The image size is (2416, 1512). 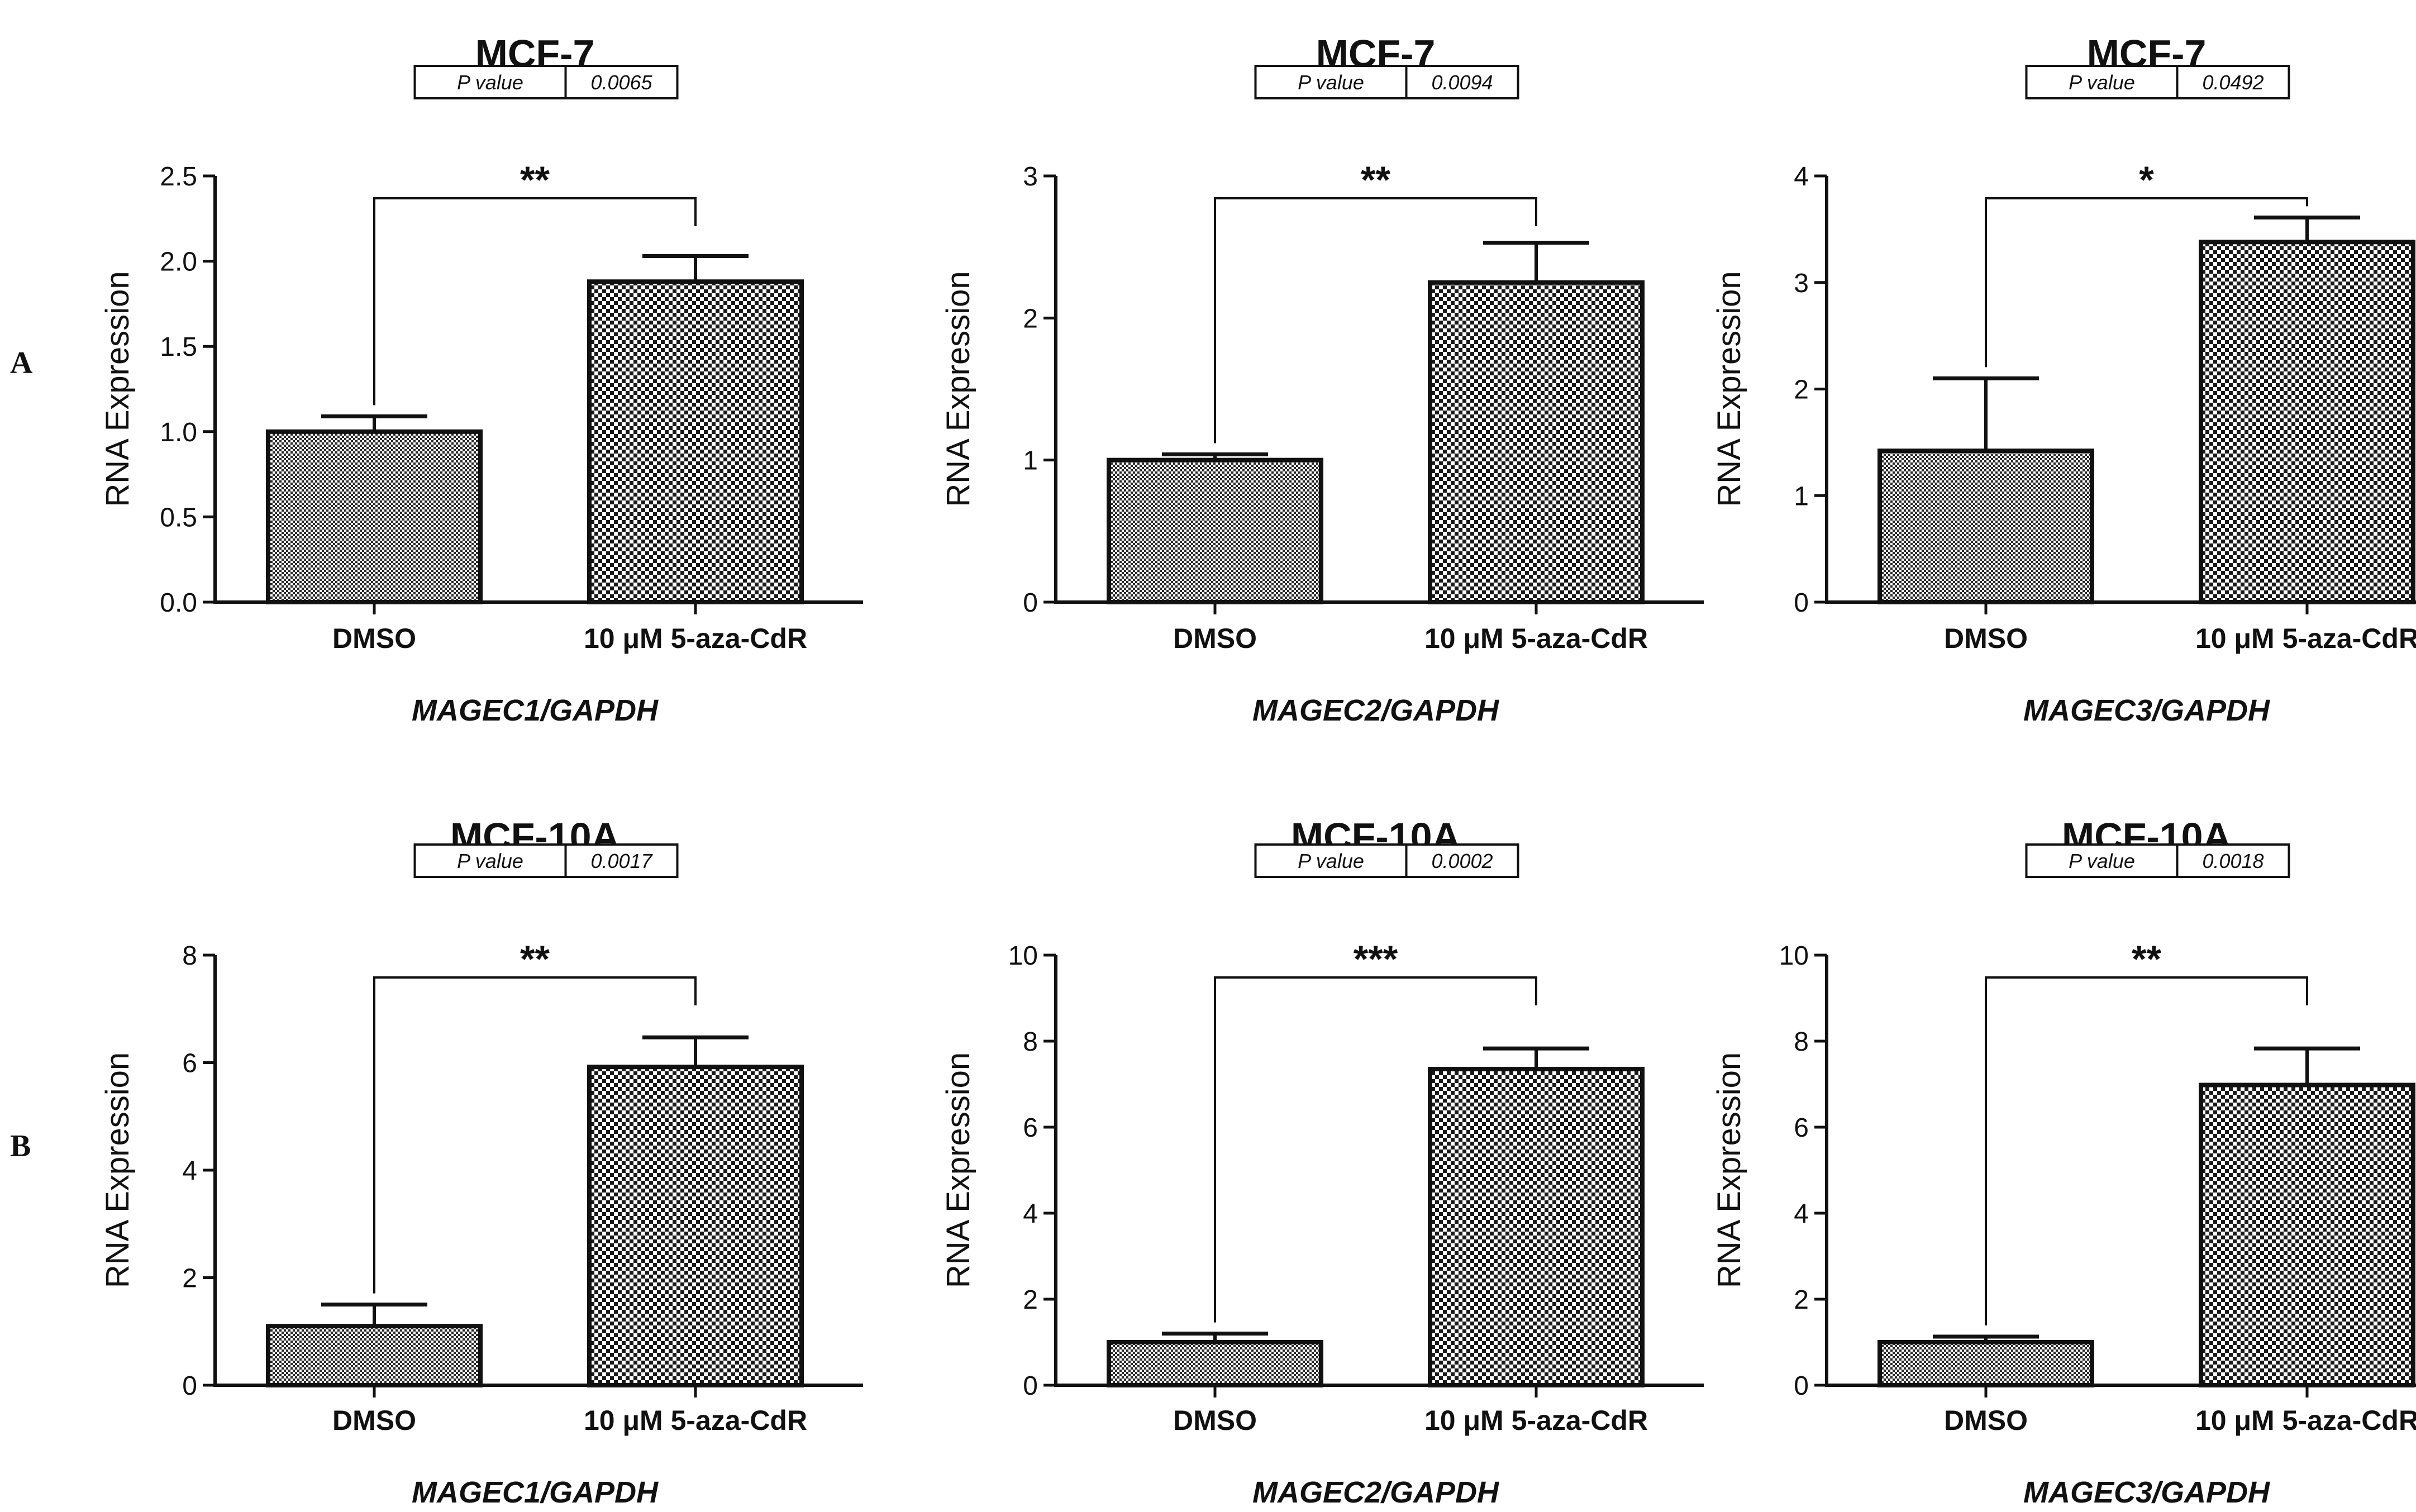 I want to click on pvalue-value: 0.0018, so click(x=2233, y=861).